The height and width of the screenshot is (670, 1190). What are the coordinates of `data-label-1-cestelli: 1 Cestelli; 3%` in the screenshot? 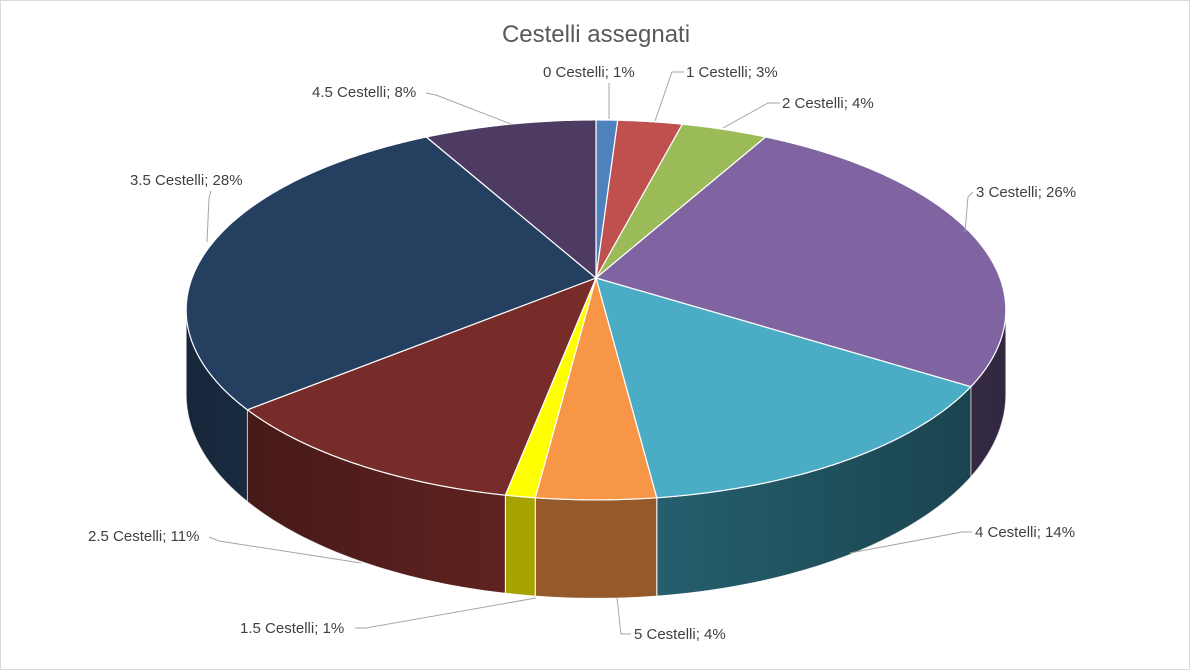 It's located at (732, 72).